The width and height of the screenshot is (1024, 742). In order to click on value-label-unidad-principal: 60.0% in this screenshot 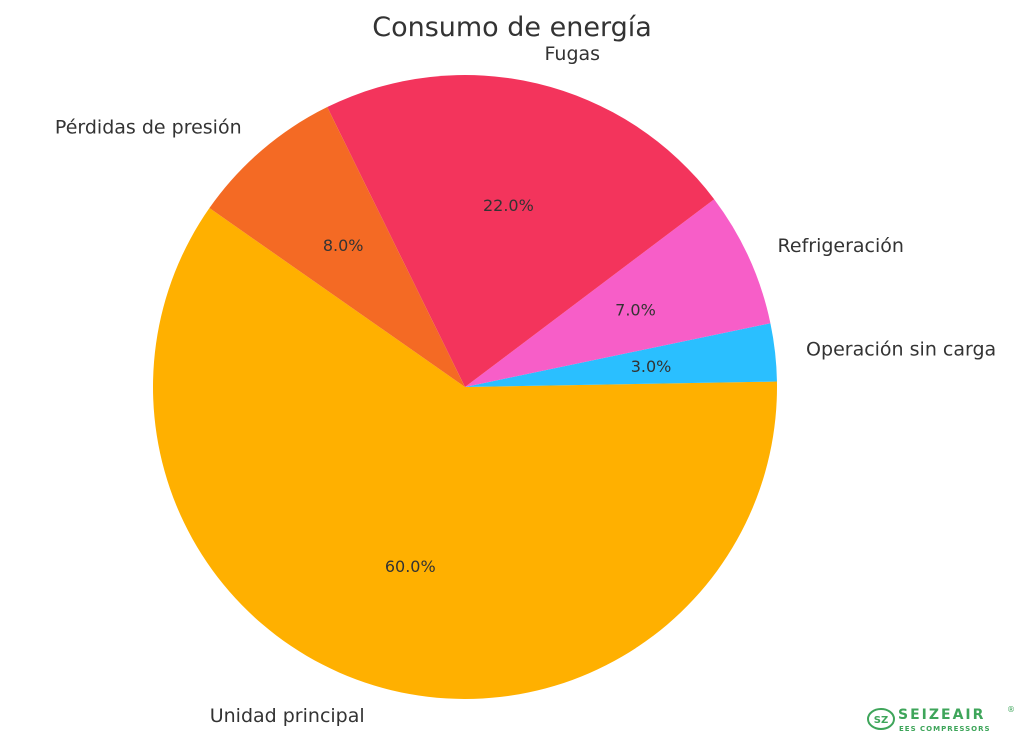, I will do `click(410, 566)`.